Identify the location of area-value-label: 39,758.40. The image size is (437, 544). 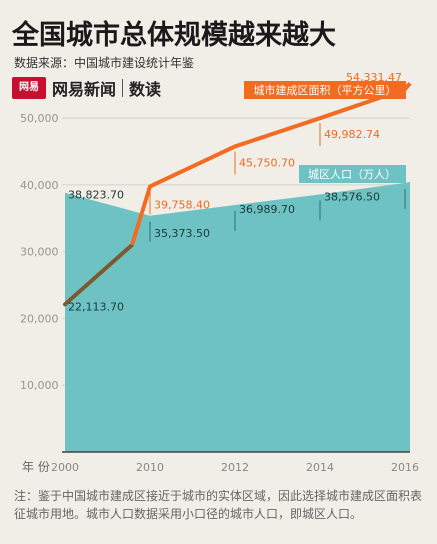
(182, 204).